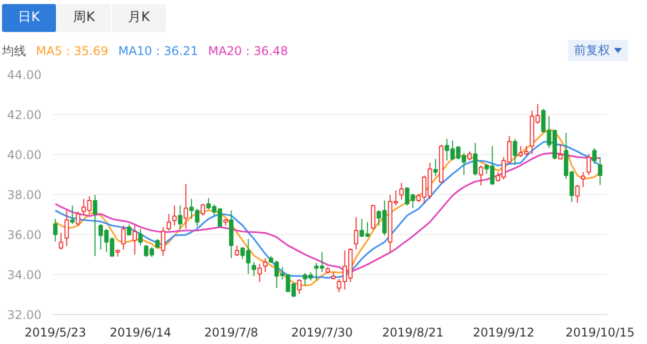  What do you see at coordinates (139, 18) in the screenshot?
I see `text: 月K` at bounding box center [139, 18].